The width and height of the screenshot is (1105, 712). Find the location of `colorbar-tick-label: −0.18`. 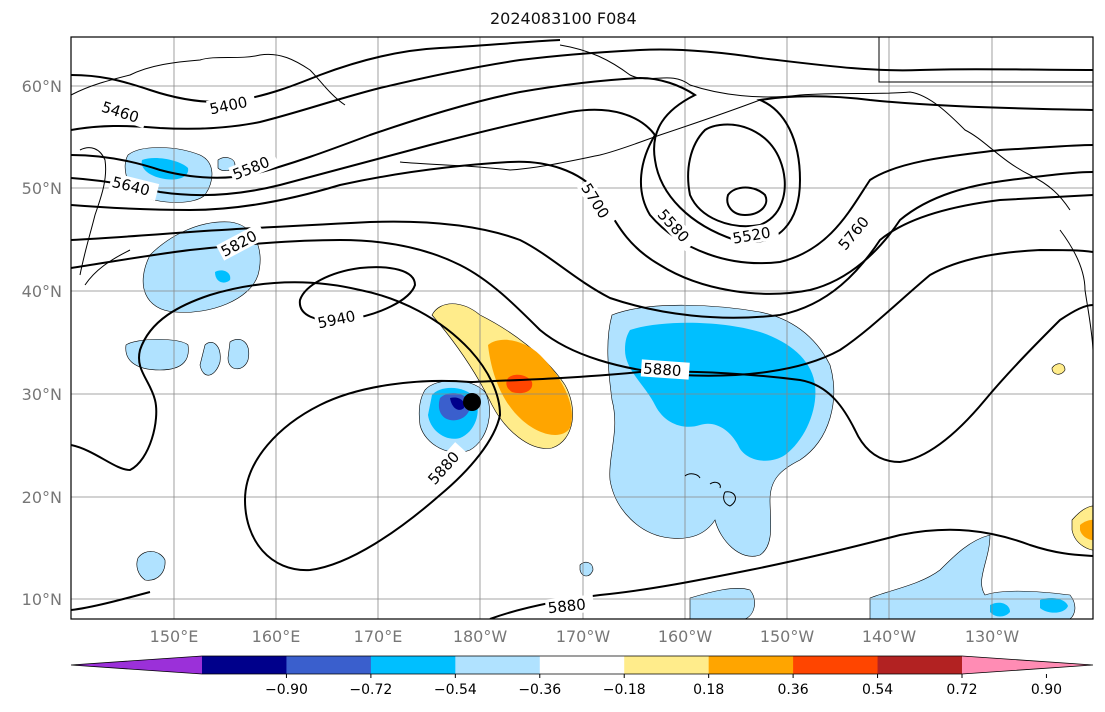

colorbar-tick-label: −0.18 is located at coordinates (624, 690).